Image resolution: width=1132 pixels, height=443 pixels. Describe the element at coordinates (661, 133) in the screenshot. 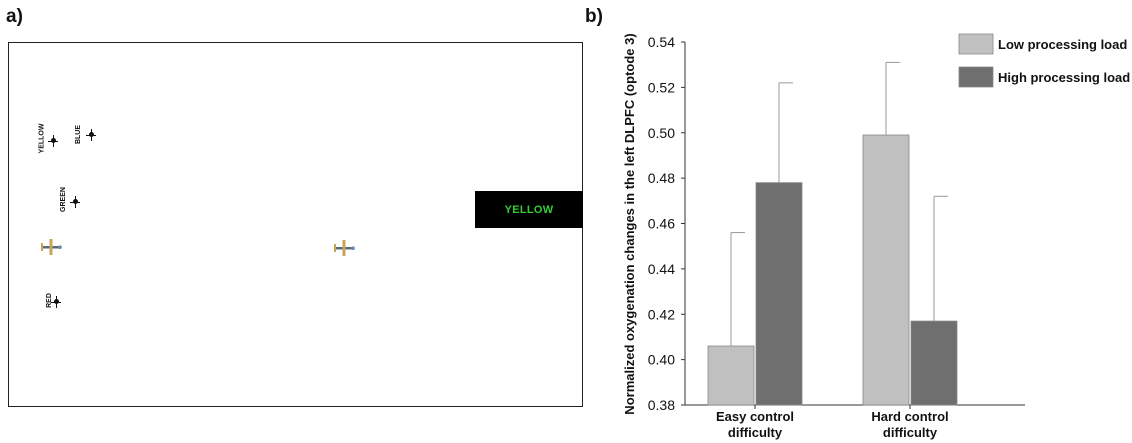

I see `y-tick-label: 0.50` at that location.